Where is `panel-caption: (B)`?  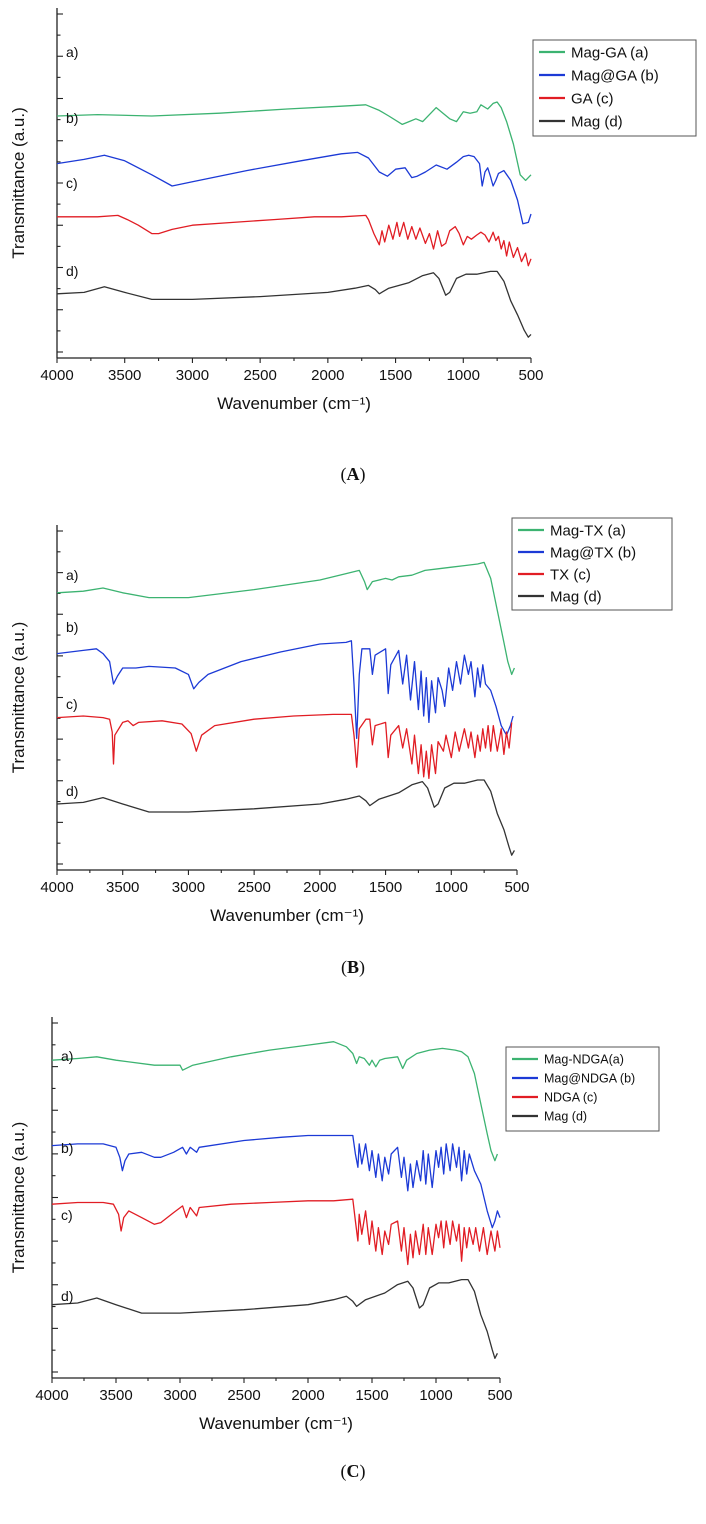
panel-caption: (B) is located at coordinates (353, 967).